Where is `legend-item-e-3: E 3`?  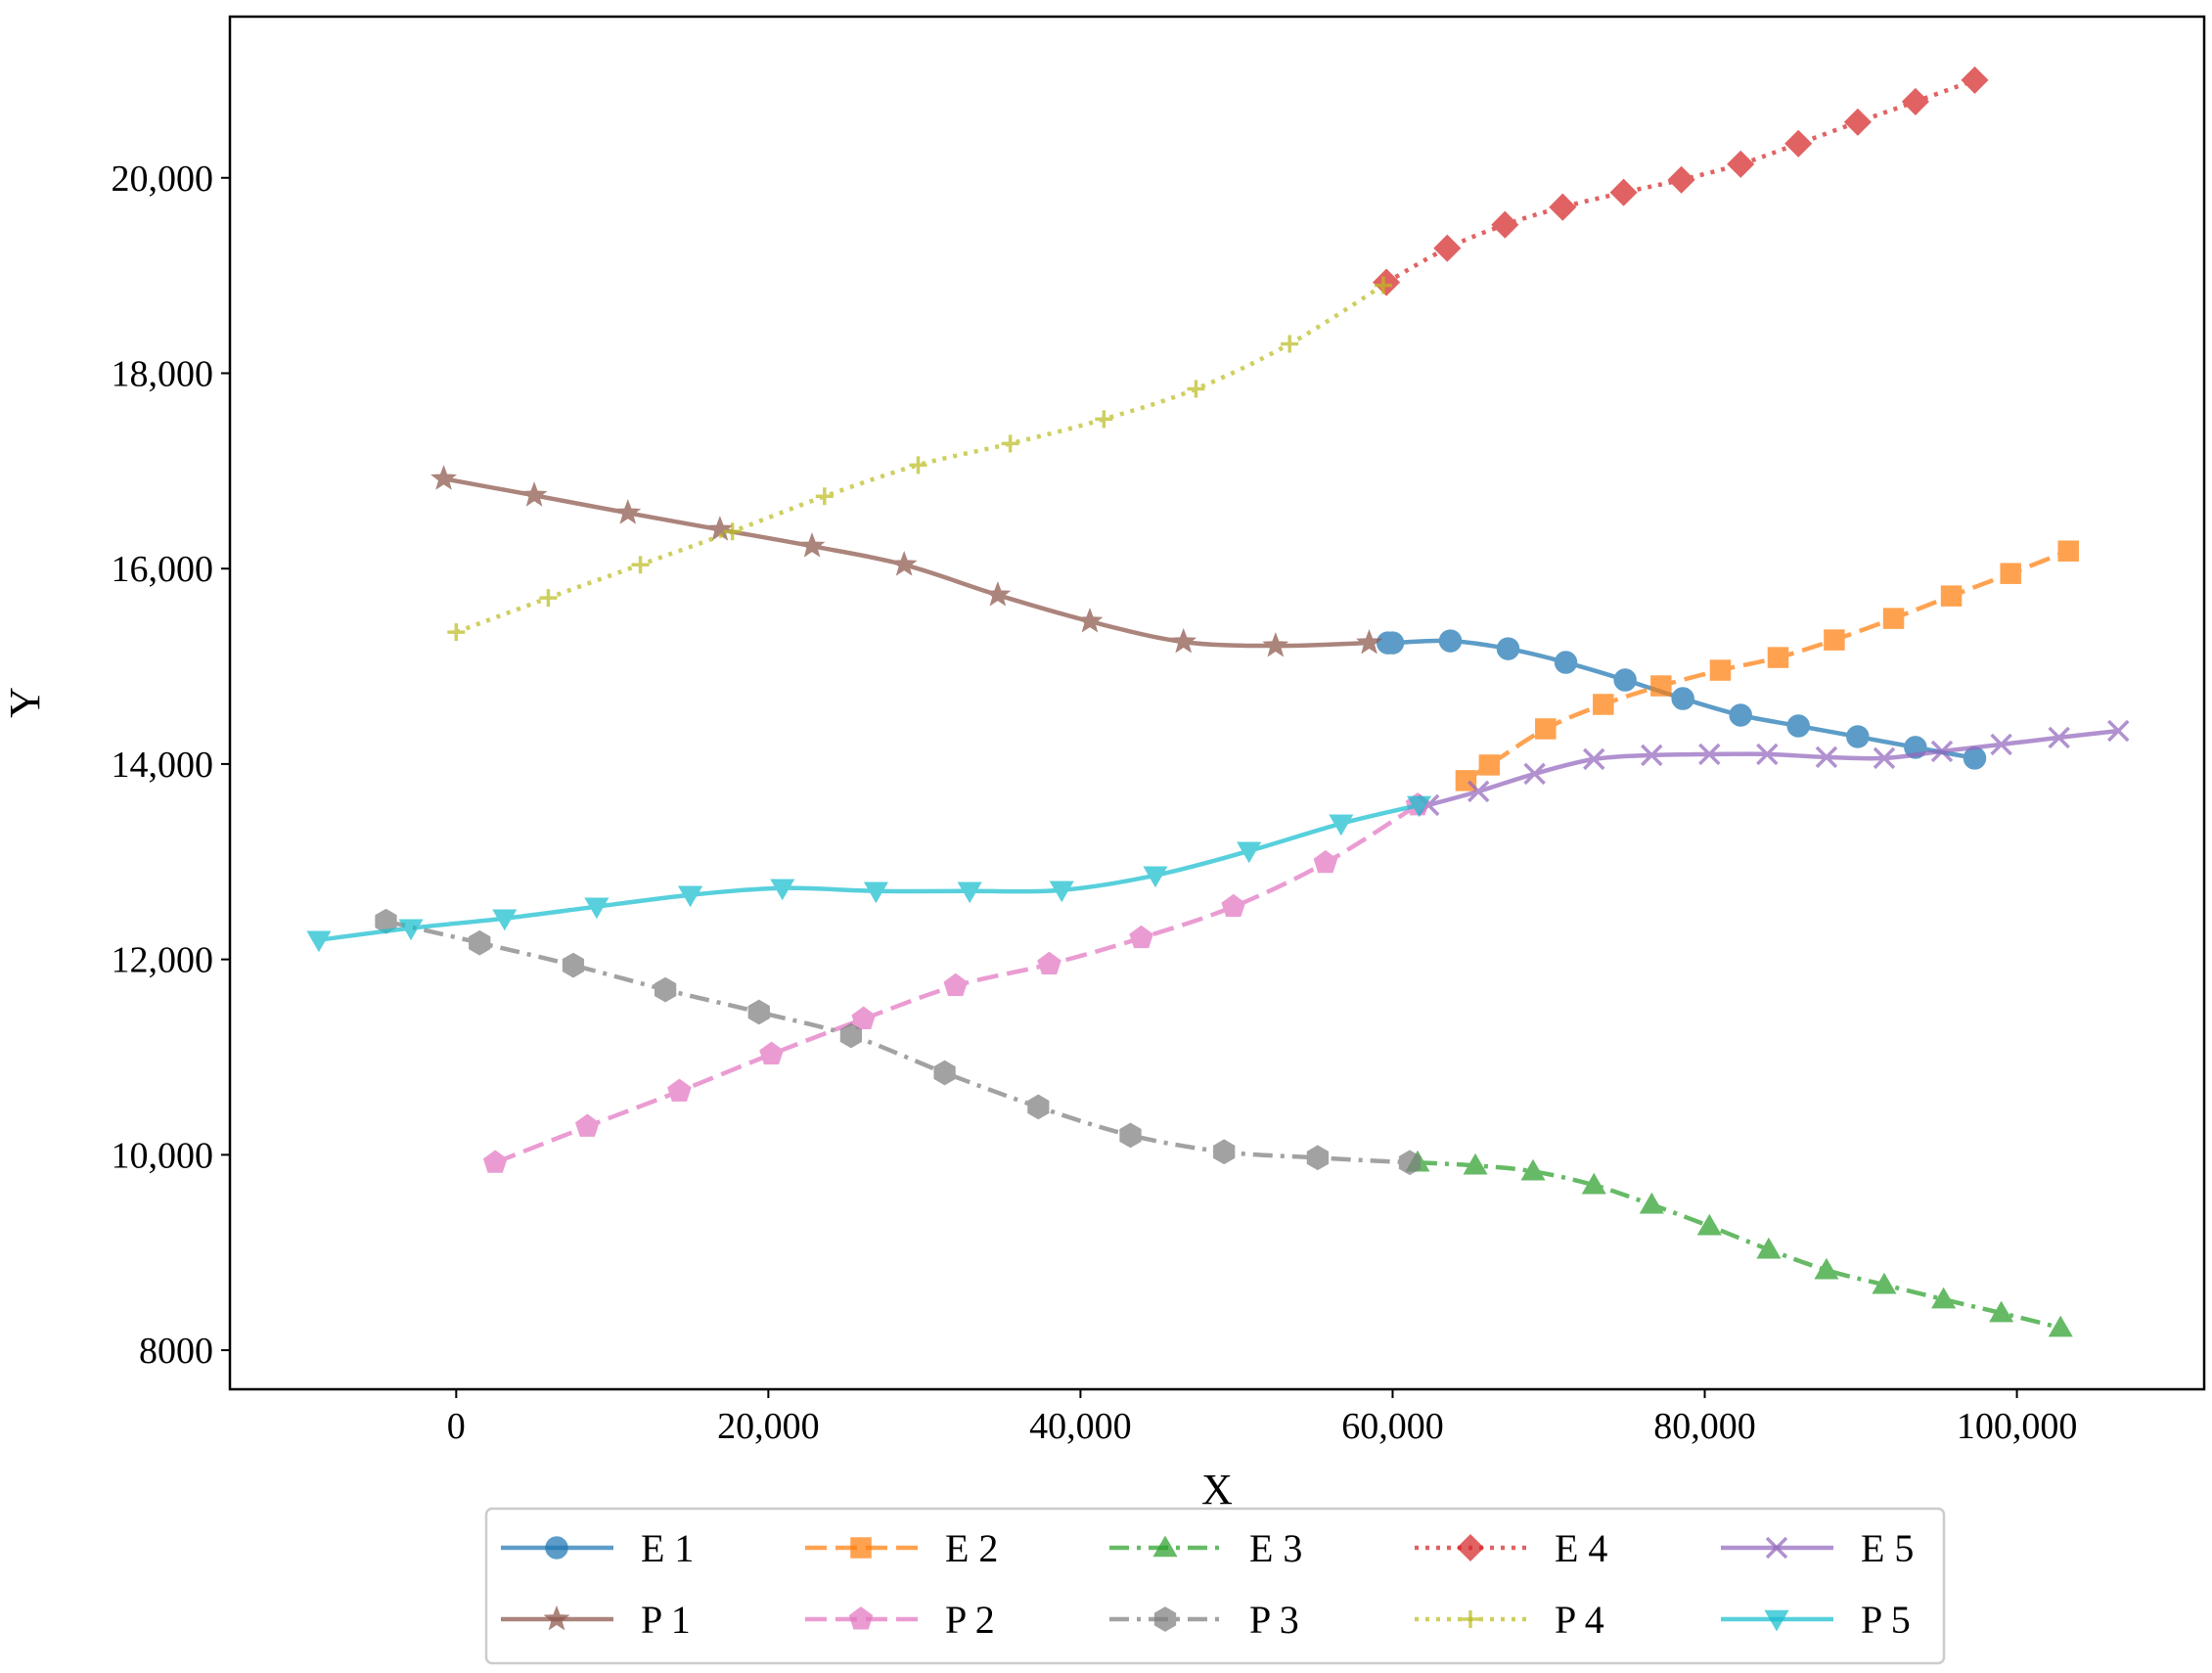 legend-item-e-3: E 3 is located at coordinates (1205, 1548).